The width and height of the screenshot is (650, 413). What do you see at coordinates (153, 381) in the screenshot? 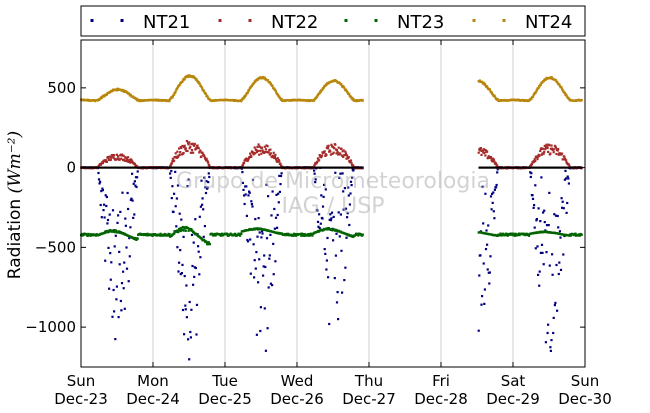
I see `x-tick-label-day-1: Mon` at bounding box center [153, 381].